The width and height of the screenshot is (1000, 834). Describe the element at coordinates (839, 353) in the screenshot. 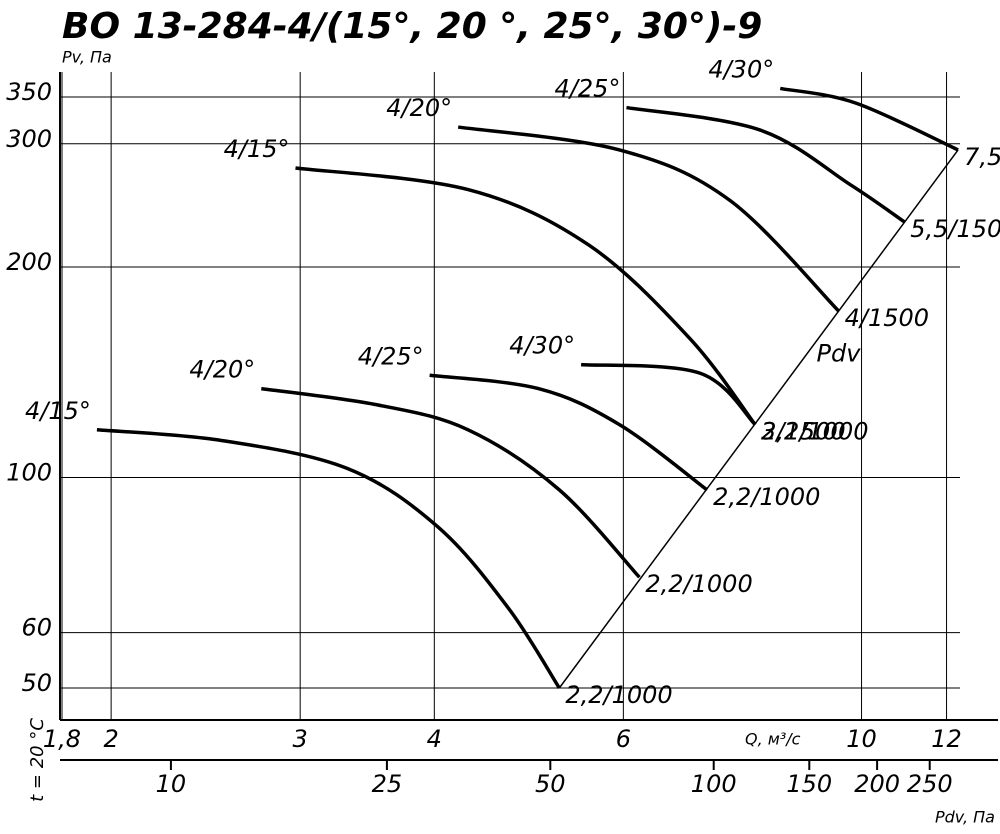

I see `pdv-line-label: Pdv` at that location.